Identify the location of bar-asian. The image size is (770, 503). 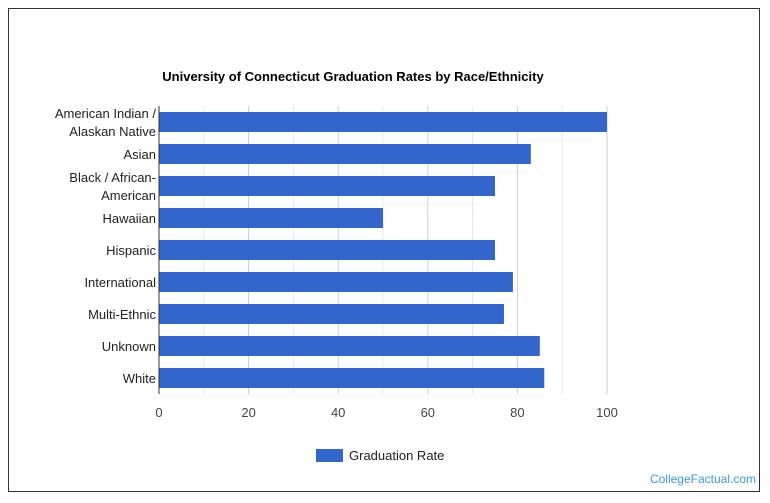
(345, 154).